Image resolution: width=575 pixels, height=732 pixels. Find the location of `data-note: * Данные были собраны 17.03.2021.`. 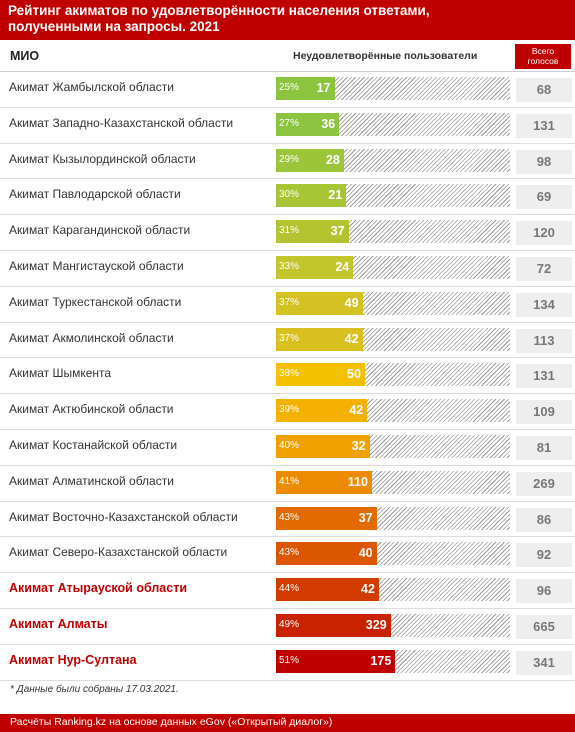

data-note: * Данные были собраны 17.03.2021. is located at coordinates (94, 689).